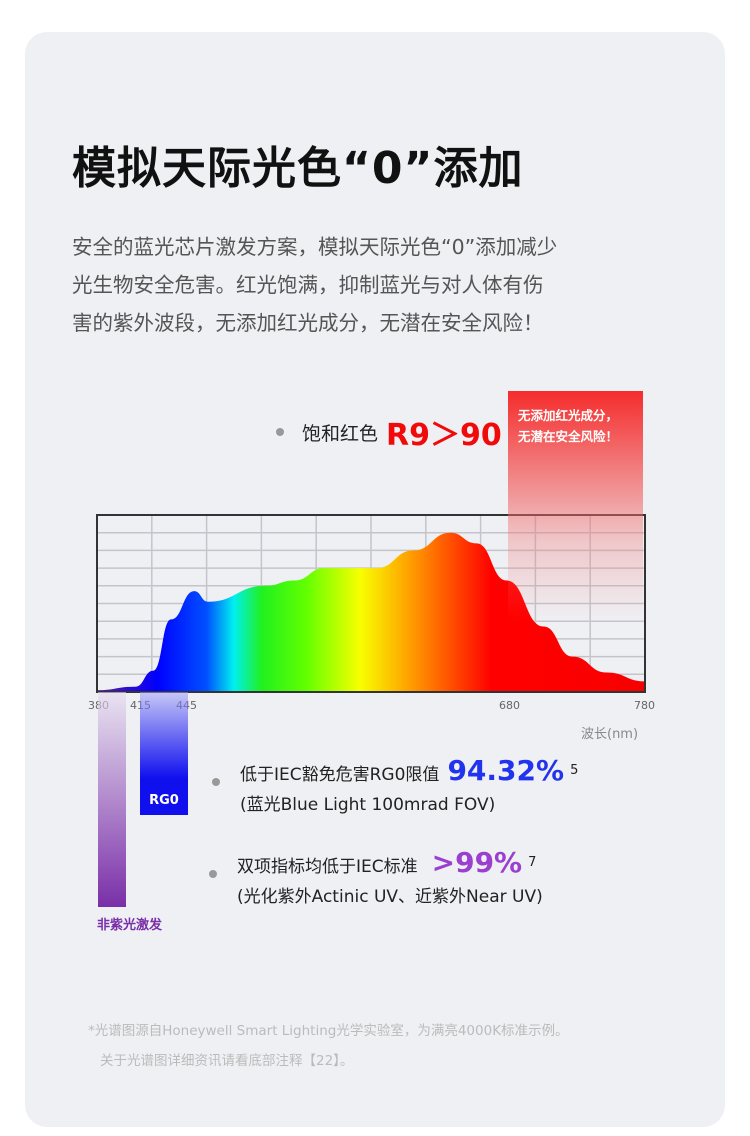 The width and height of the screenshot is (750, 1136). I want to click on item-subtext: (蓝光Blue Light 100mrad FOV), so click(368, 805).